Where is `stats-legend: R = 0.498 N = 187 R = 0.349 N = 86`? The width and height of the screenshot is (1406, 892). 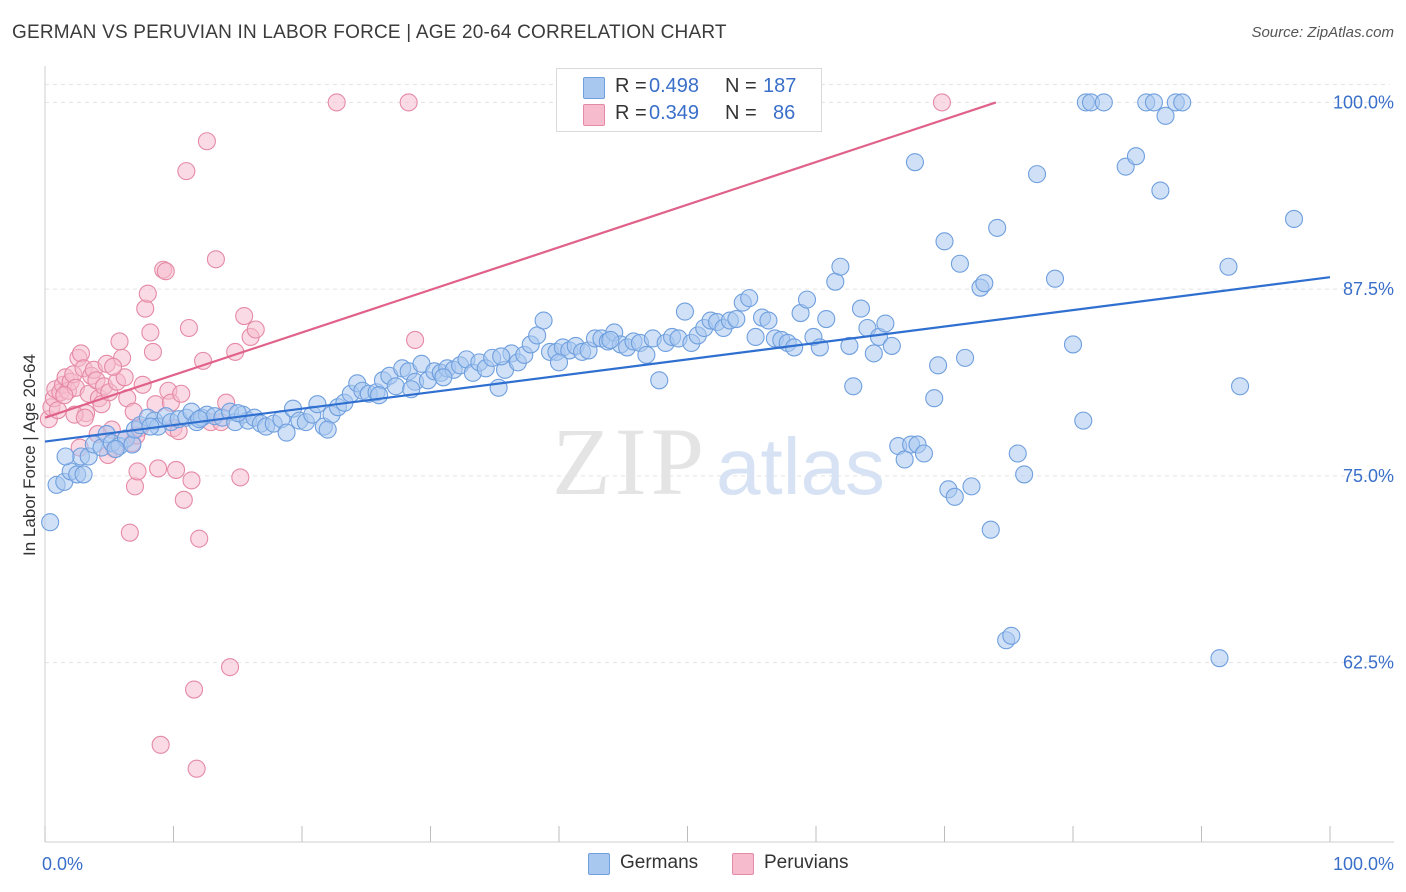
stats-legend: R = 0.498 N = 187 R = 0.349 N = 86 is located at coordinates (689, 100).